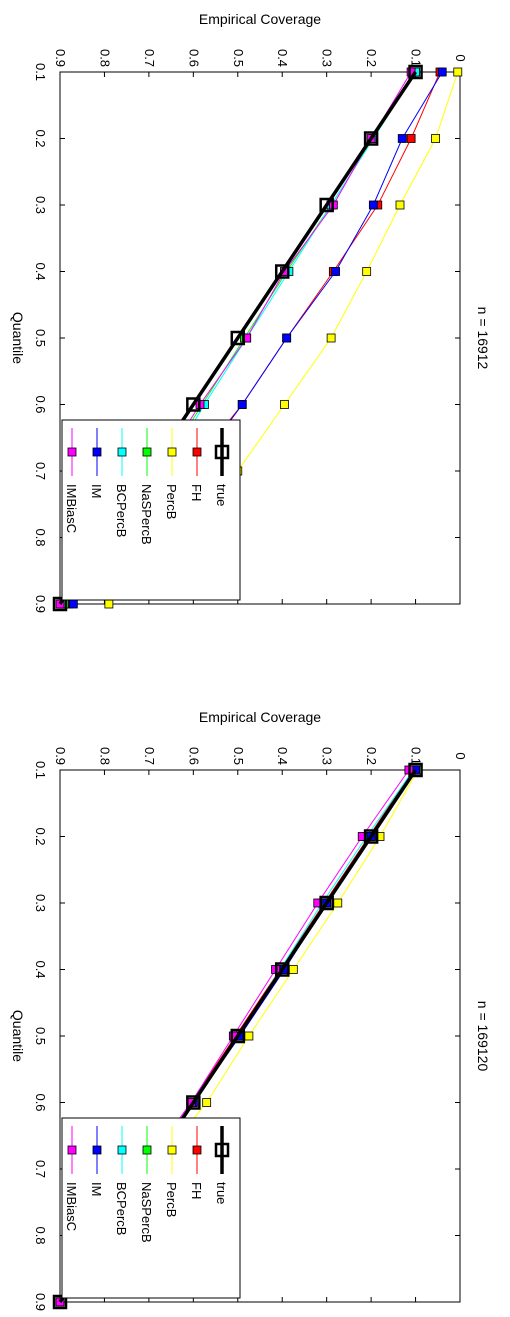 The width and height of the screenshot is (510, 1317). Describe the element at coordinates (40, 1302) in the screenshot. I see `x-tick-label: 0.9` at that location.